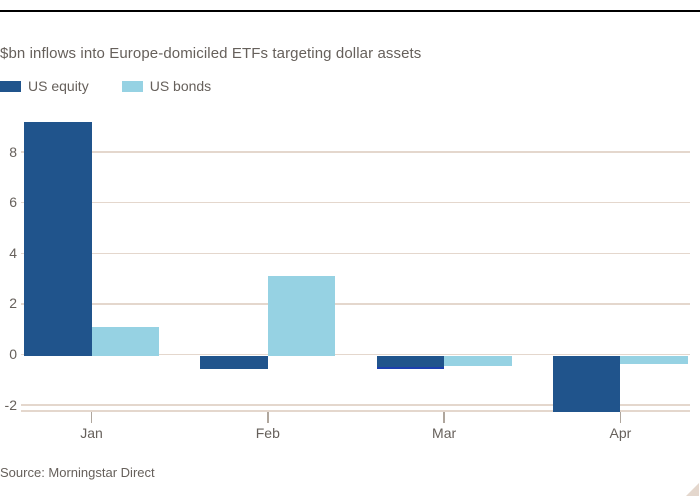 Image resolution: width=700 pixels, height=500 pixels. I want to click on y-axis-label: 4, so click(13, 252).